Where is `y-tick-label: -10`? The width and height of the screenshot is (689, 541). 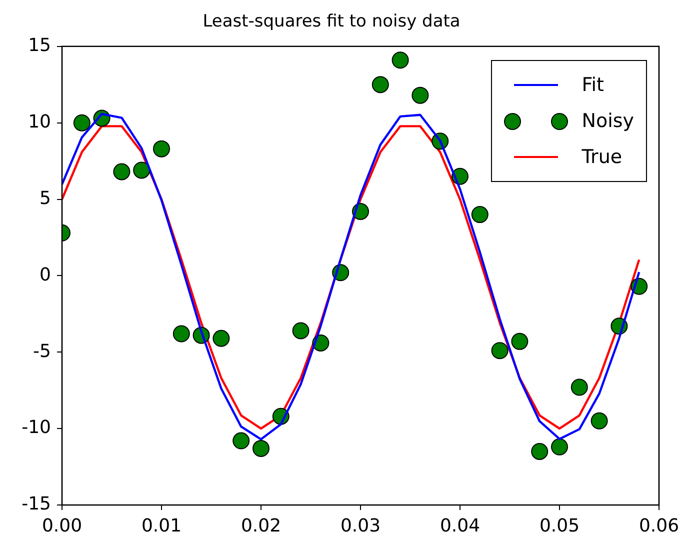
y-tick-label: -10 is located at coordinates (36, 427).